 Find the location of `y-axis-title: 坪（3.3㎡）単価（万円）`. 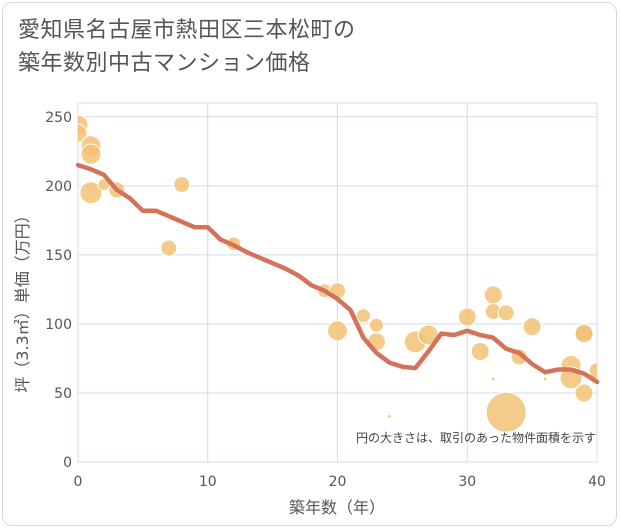

y-axis-title: 坪（3.3㎡）単価（万円） is located at coordinates (22, 299).